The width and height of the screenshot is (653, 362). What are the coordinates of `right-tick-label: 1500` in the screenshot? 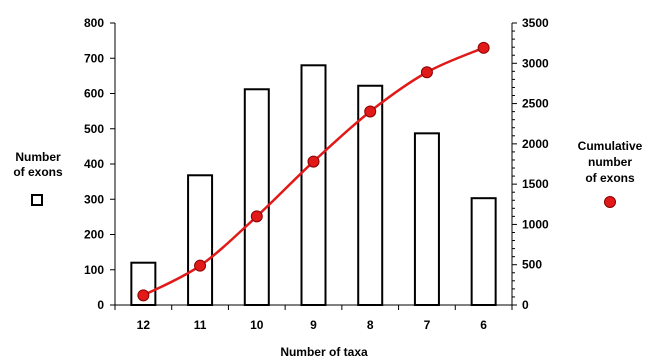 It's located at (535, 184).